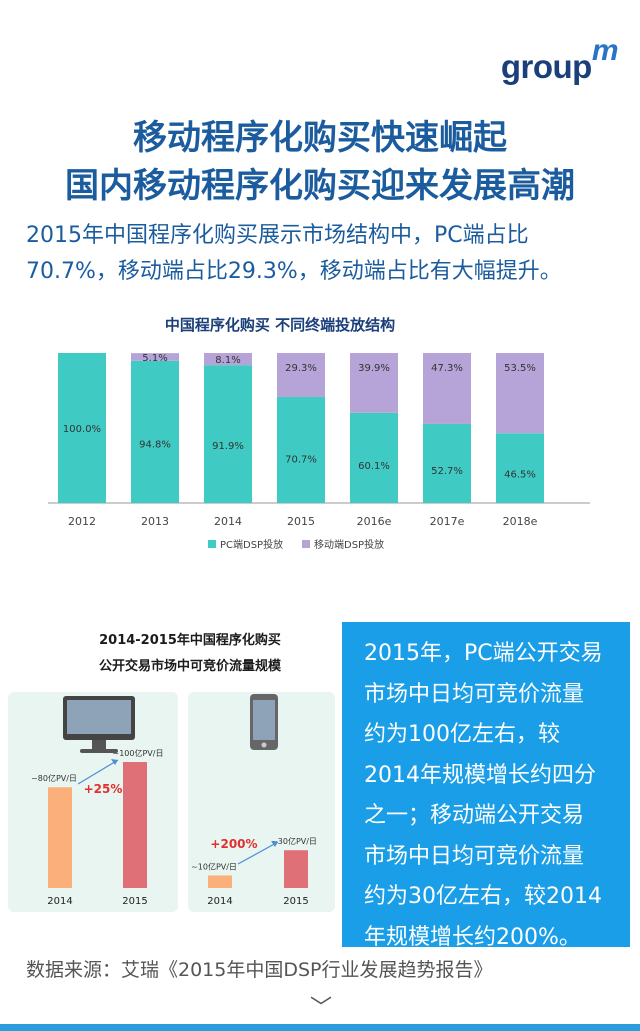 Image resolution: width=640 pixels, height=1031 pixels. I want to click on swipe-chevron-icon: ﹀, so click(321, 1008).